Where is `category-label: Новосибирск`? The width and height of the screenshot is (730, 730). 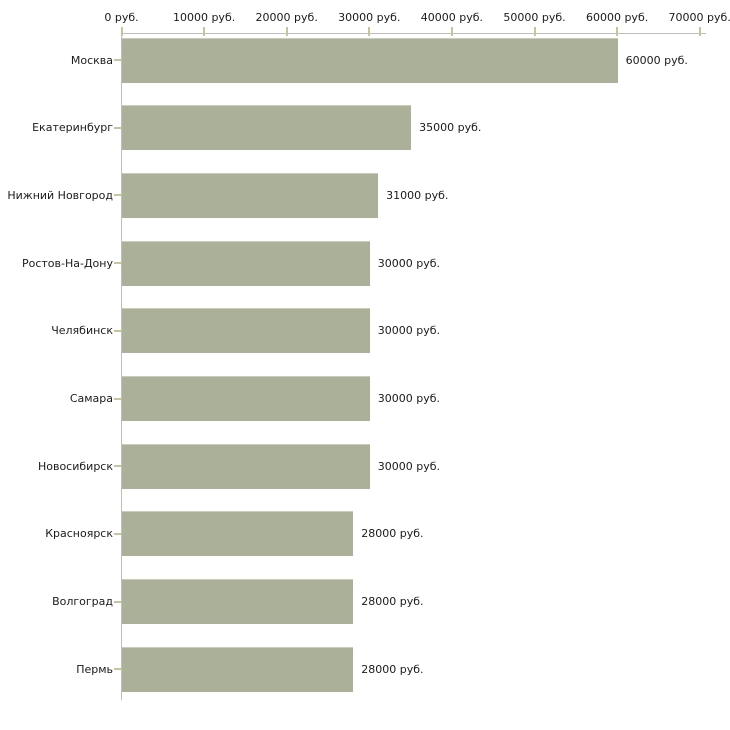
category-label: Новосибирск is located at coordinates (75, 466).